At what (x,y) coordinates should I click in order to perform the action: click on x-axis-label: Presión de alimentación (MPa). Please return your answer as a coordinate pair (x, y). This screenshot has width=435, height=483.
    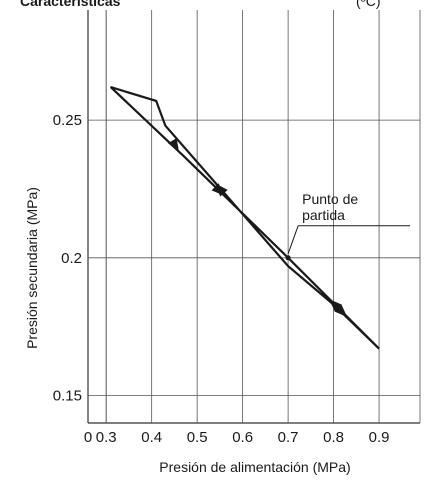
    Looking at the image, I should click on (254, 467).